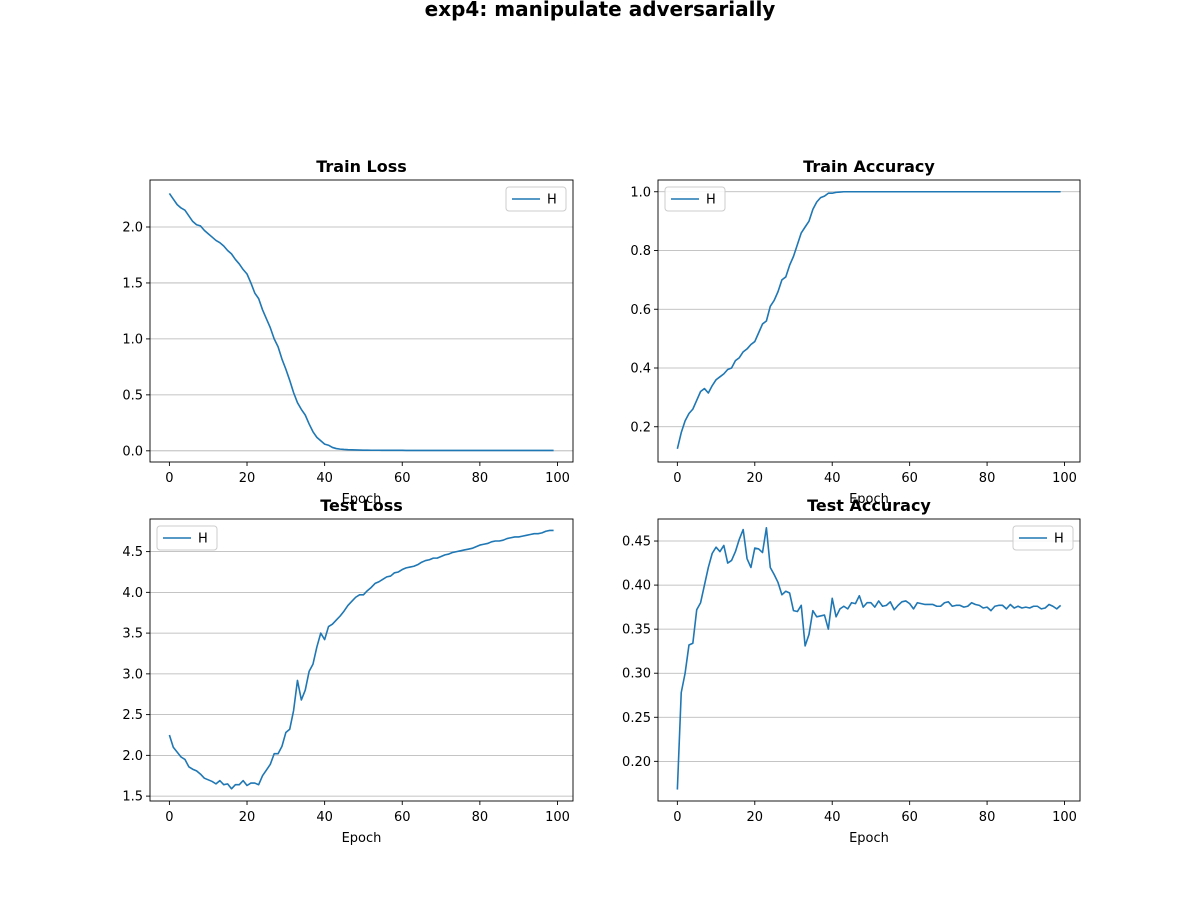 Image resolution: width=1200 pixels, height=900 pixels. I want to click on y-tick-label: 0.8, so click(640, 251).